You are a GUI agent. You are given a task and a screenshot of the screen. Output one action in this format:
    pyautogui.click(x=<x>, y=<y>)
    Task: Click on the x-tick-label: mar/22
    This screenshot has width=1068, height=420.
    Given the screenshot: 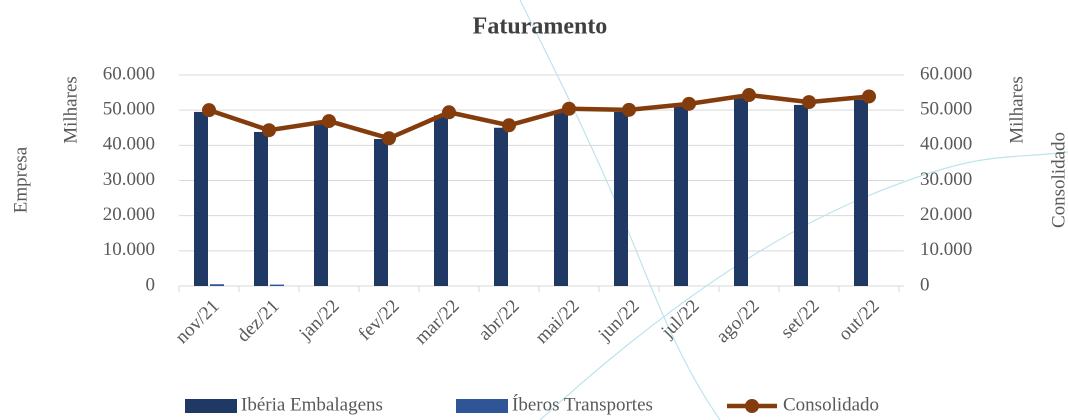 What is the action you would take?
    pyautogui.click(x=437, y=322)
    